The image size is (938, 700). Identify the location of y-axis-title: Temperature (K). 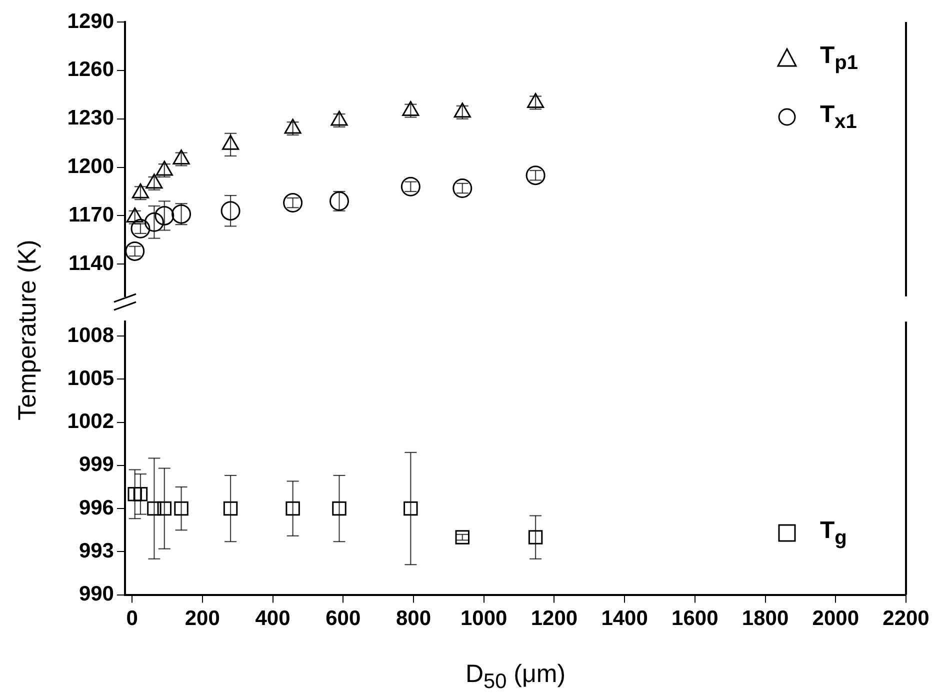
(28, 330).